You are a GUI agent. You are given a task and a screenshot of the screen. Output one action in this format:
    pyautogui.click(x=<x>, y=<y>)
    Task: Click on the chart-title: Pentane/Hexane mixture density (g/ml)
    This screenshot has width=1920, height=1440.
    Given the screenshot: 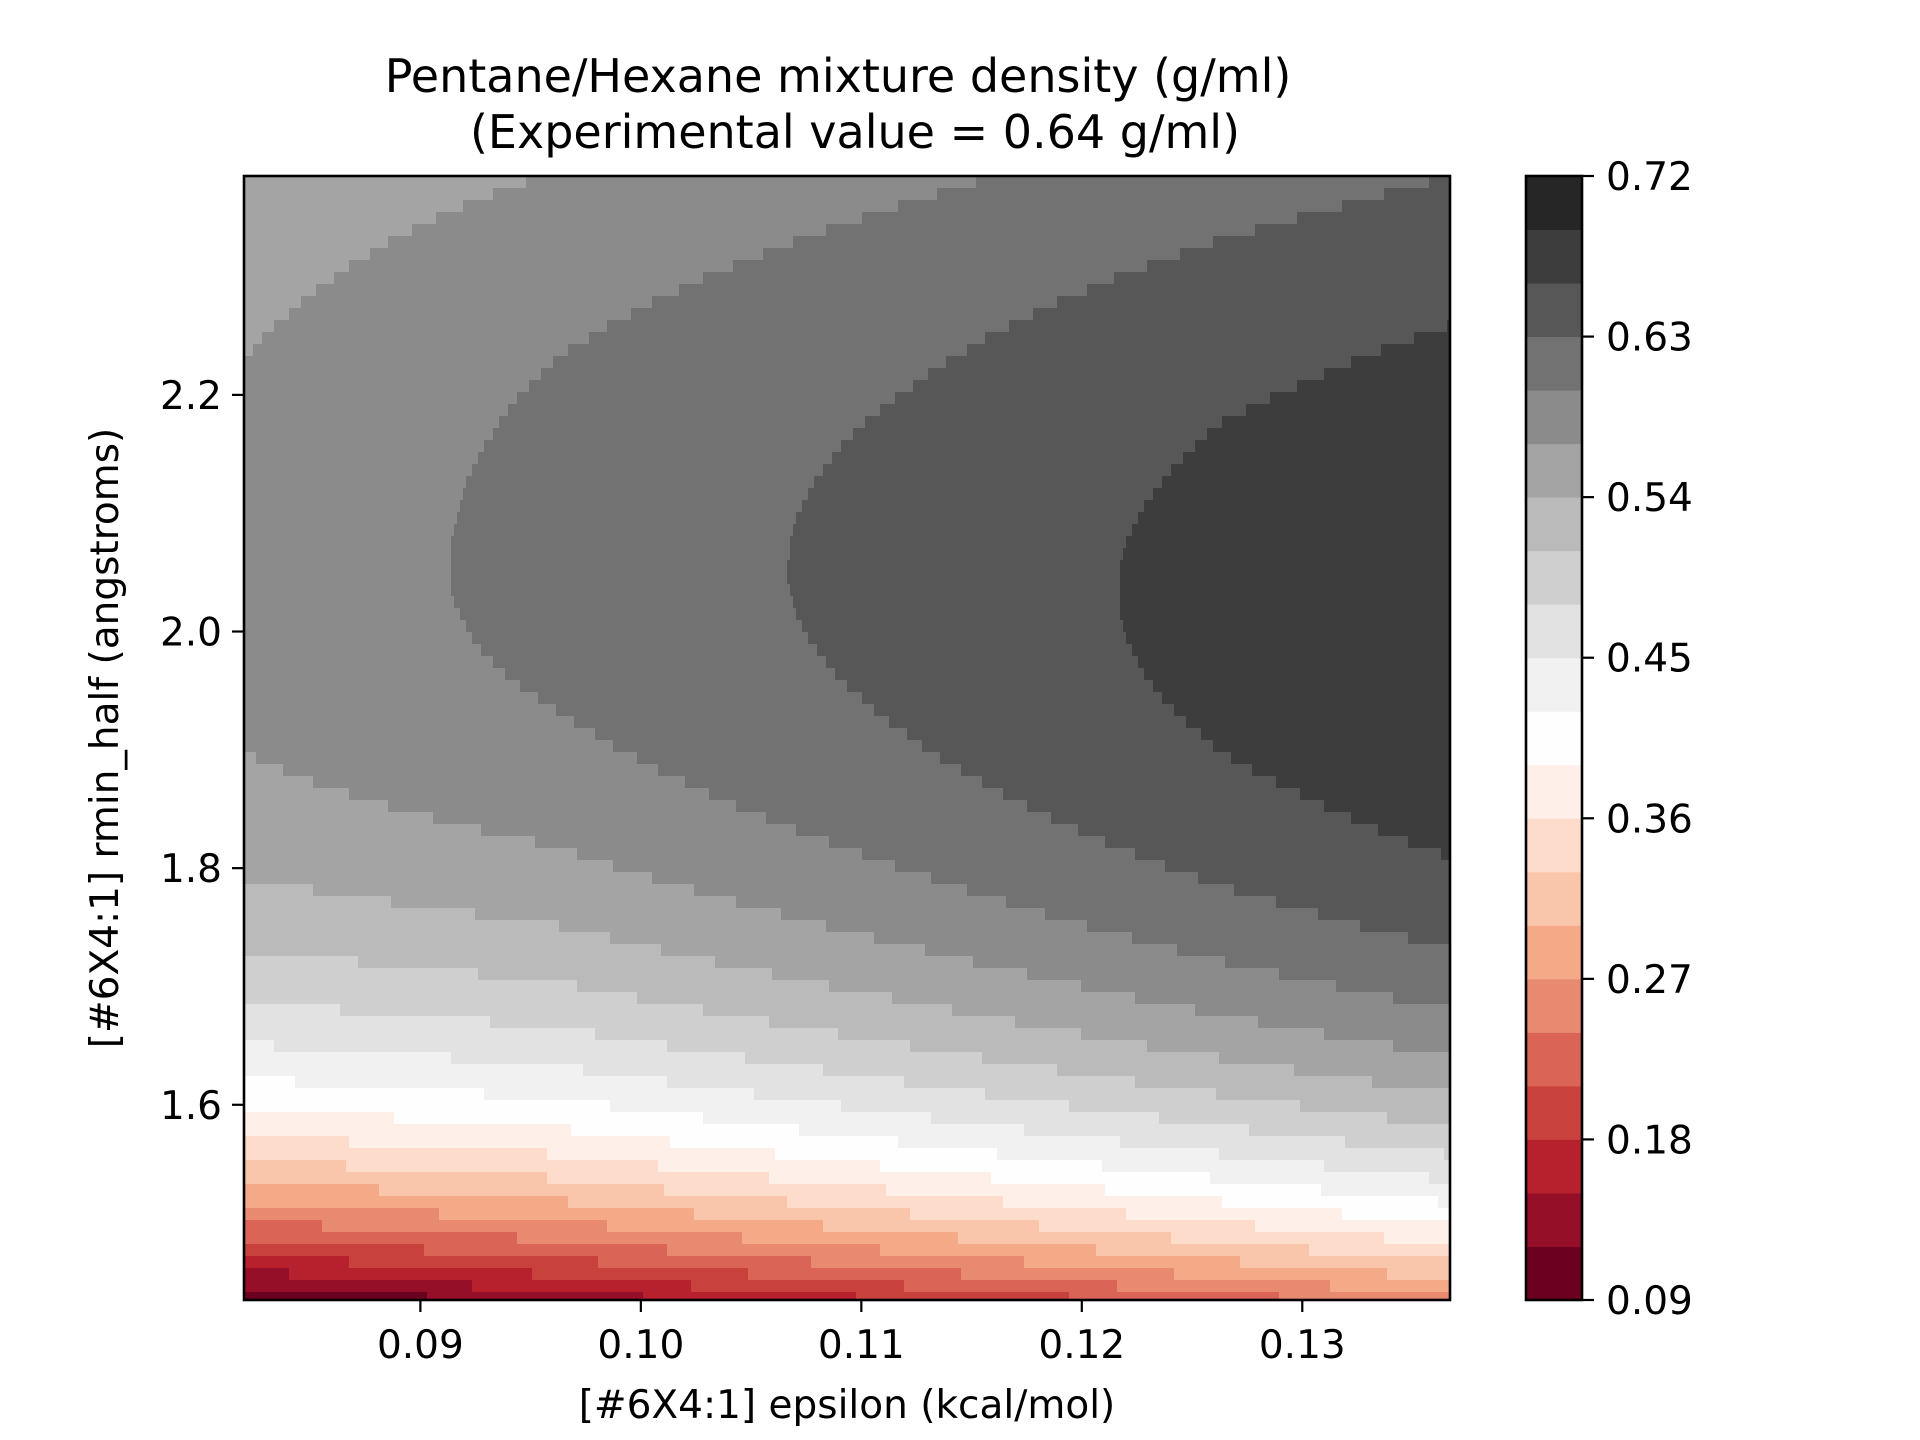 What is the action you would take?
    pyautogui.click(x=838, y=76)
    